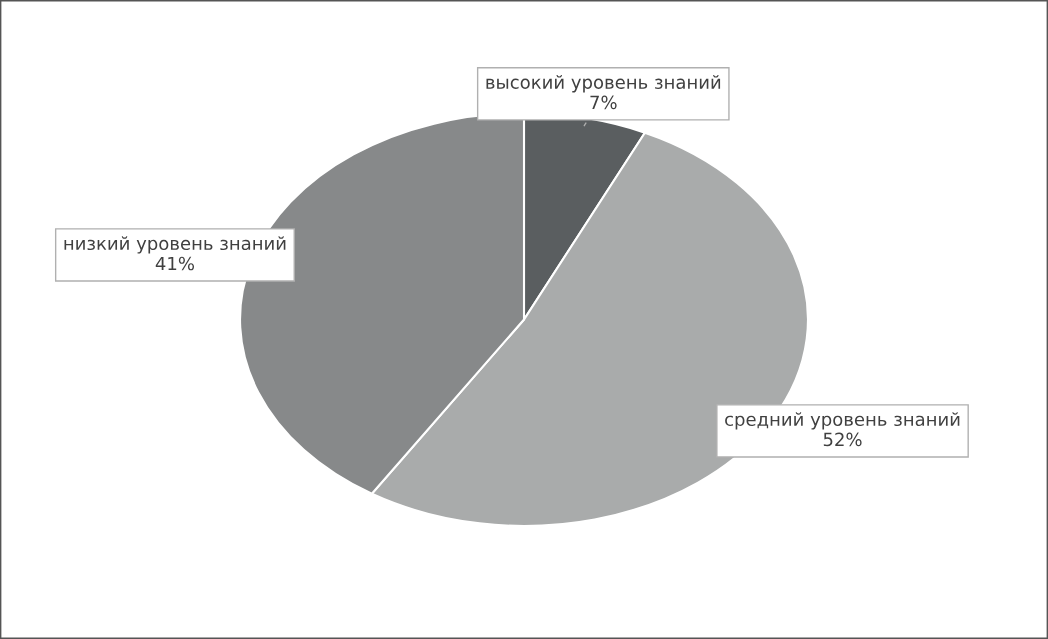 The width and height of the screenshot is (1048, 639). I want to click on slice-label: высокий уровень знаний, so click(603, 84).